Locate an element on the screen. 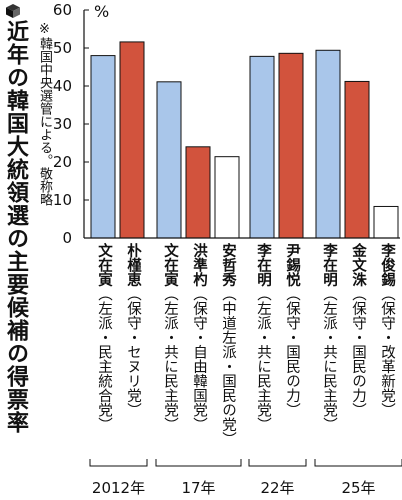 The width and height of the screenshot is (402, 500). candidate-party: （保守・セヌリ党） is located at coordinates (133, 352).